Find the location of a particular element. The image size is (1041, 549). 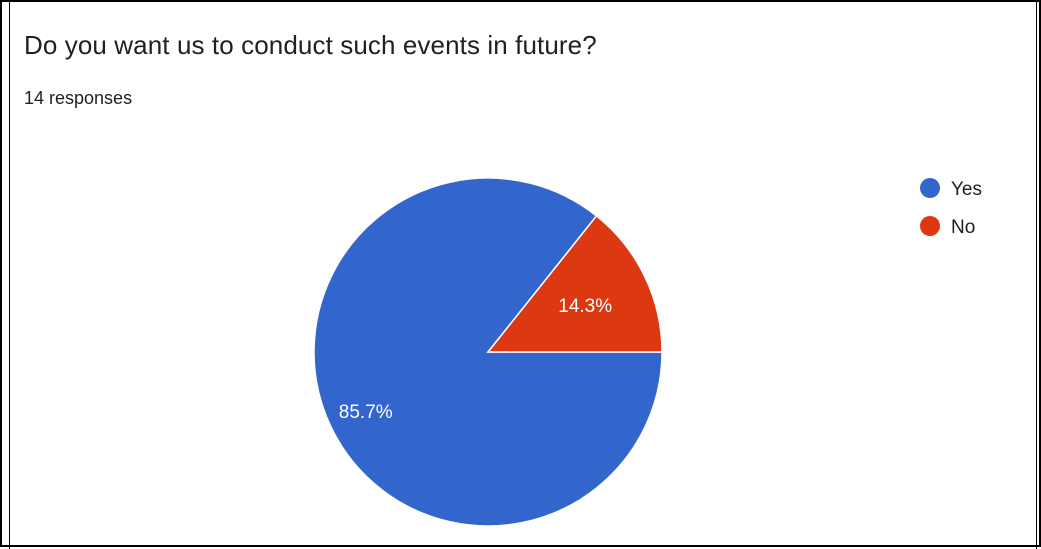

legend-dot-no is located at coordinates (930, 226).